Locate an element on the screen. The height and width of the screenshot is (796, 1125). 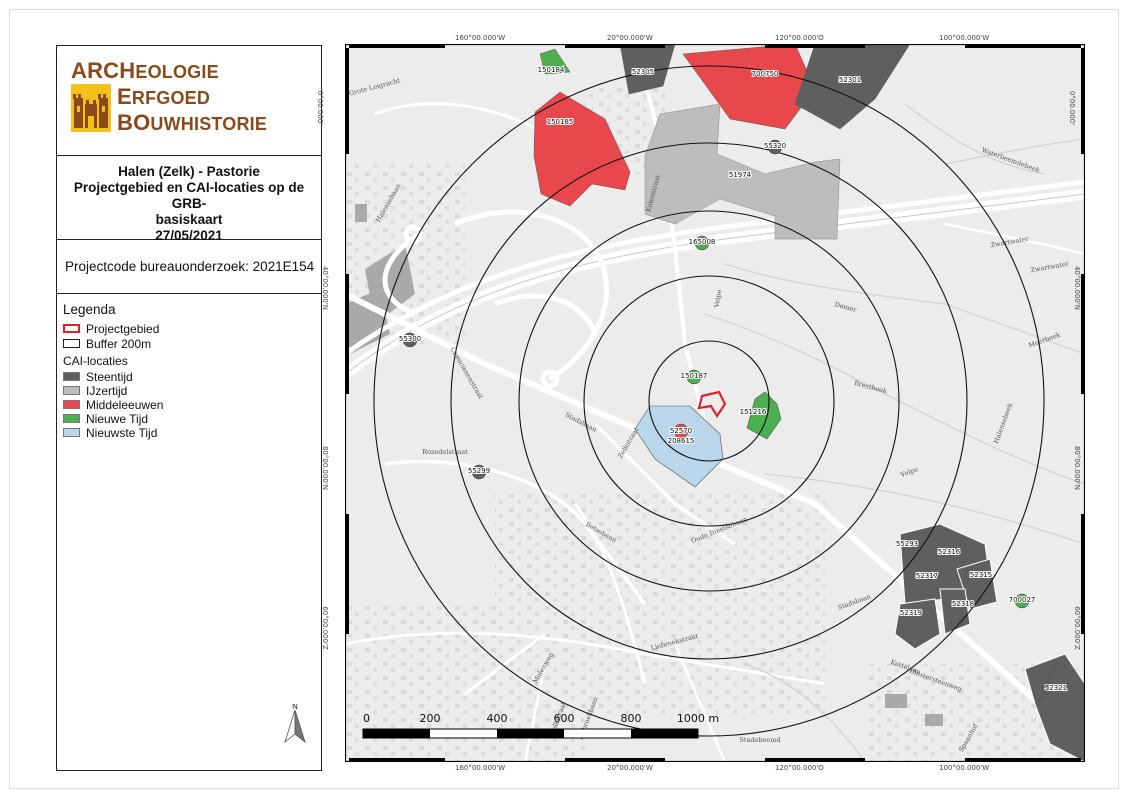
site-150185-polygon is located at coordinates (582, 149).